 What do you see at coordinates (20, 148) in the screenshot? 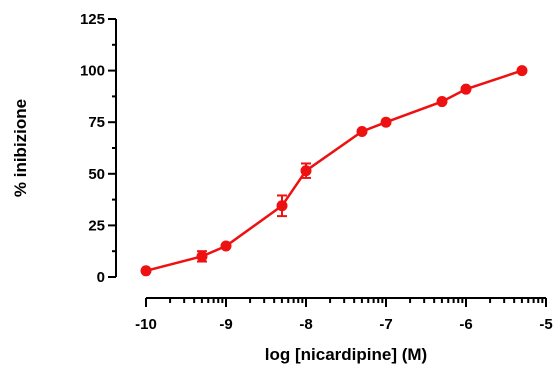
I see `y-axis-title: % inibizione` at bounding box center [20, 148].